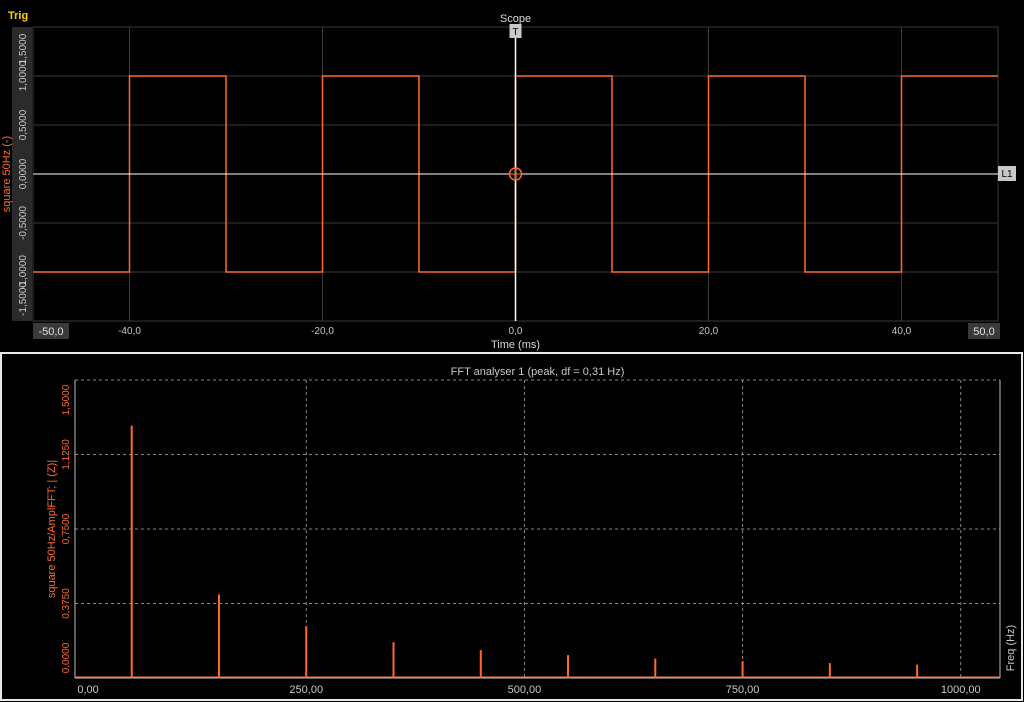  I want to click on scope-xmin-box, so click(51, 331).